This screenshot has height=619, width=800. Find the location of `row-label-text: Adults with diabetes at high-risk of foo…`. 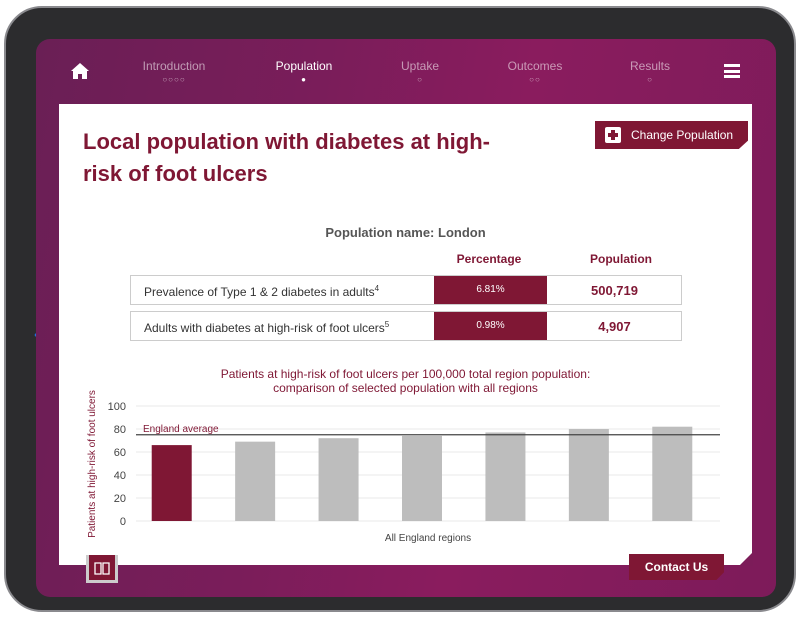

row-label-text: Adults with diabetes at high-risk of foo… is located at coordinates (264, 328).